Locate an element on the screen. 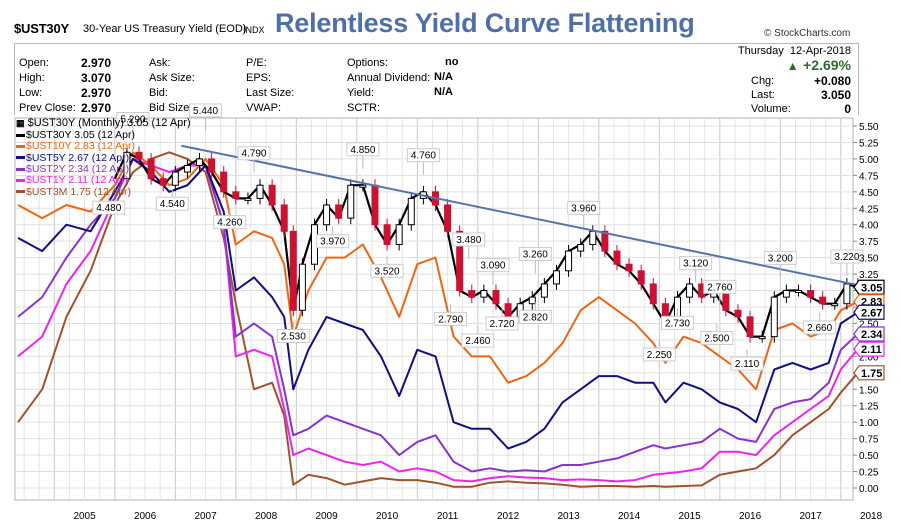  yield-label: Yield: is located at coordinates (361, 93).